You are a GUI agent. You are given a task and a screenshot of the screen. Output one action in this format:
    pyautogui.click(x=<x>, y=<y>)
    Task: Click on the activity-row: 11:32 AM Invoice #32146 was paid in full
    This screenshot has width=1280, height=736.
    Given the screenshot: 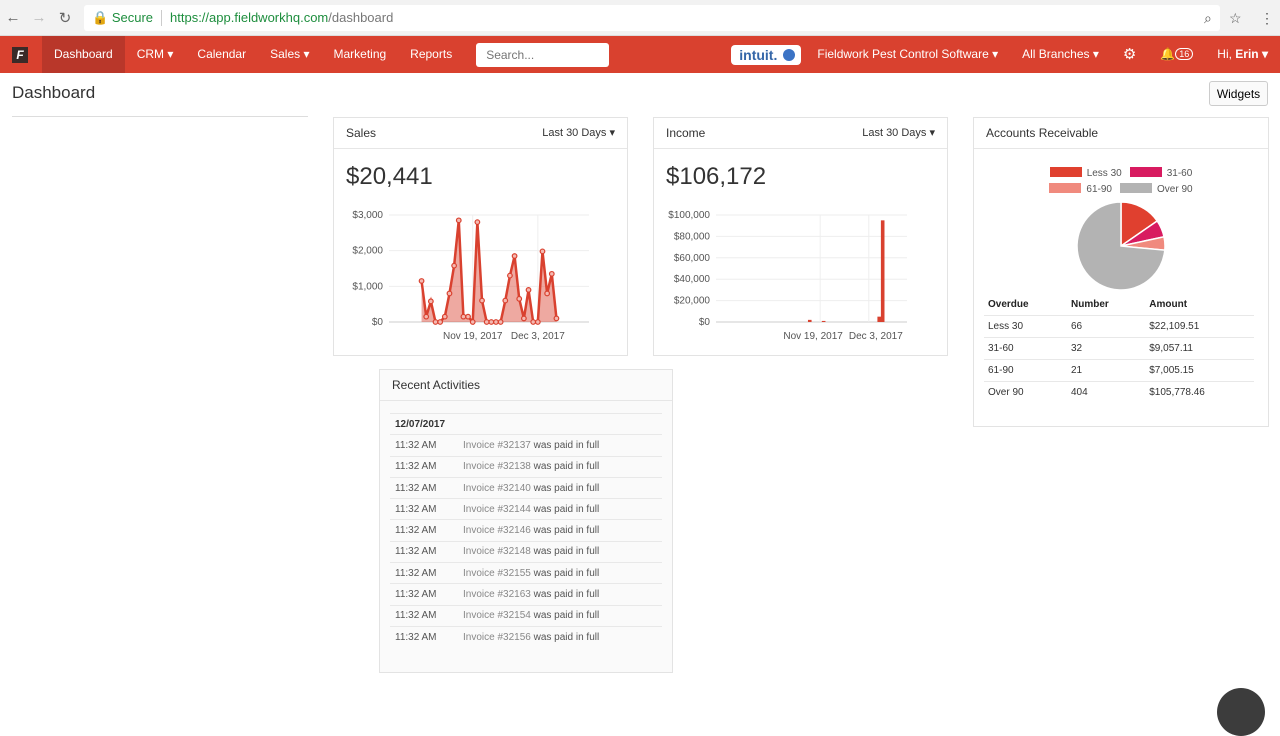 What is the action you would take?
    pyautogui.click(x=526, y=530)
    